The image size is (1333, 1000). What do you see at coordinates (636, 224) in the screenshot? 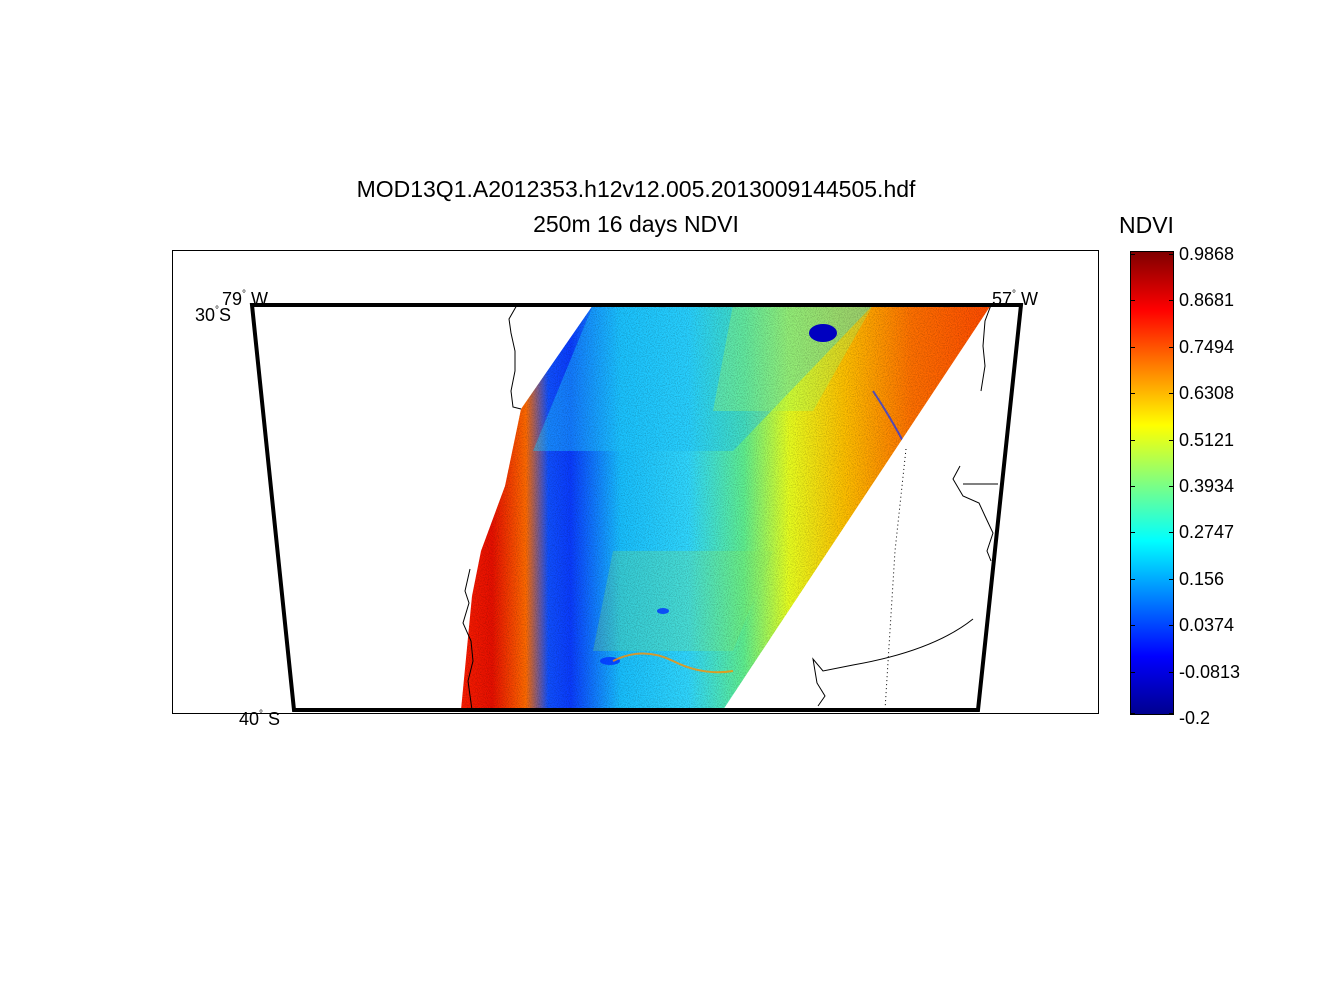
I see `map-subtitle: 250m 16 days NDVI` at bounding box center [636, 224].